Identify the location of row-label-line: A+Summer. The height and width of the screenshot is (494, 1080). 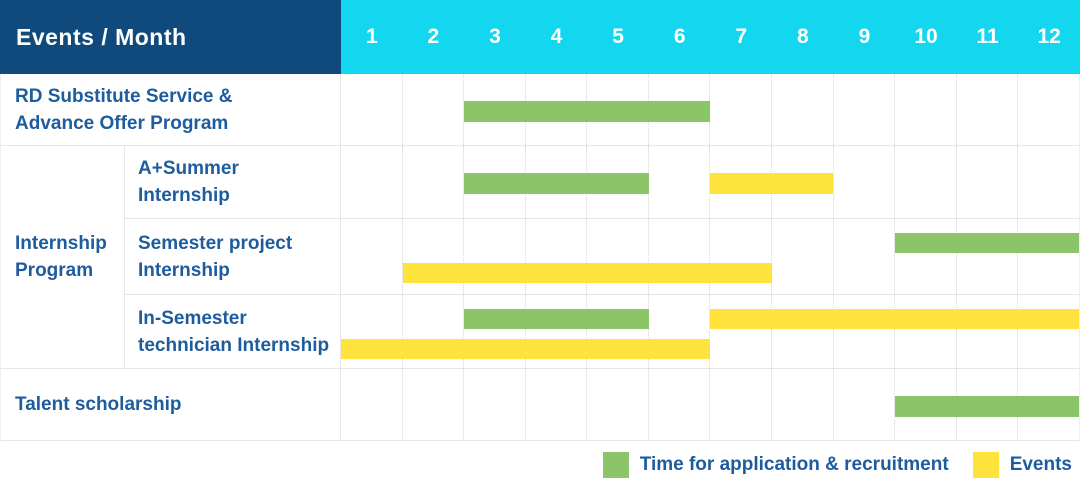
(188, 168).